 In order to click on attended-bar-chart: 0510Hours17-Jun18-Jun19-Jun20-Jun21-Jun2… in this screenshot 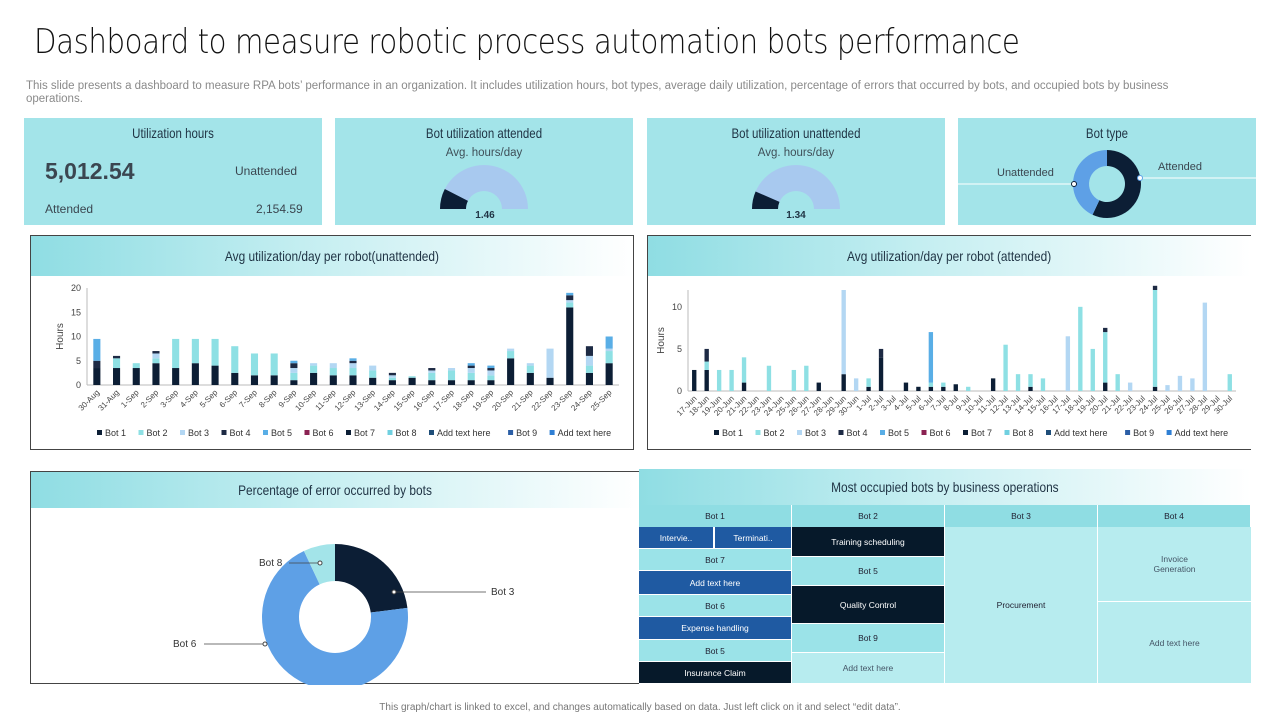, I will do `click(946, 361)`.